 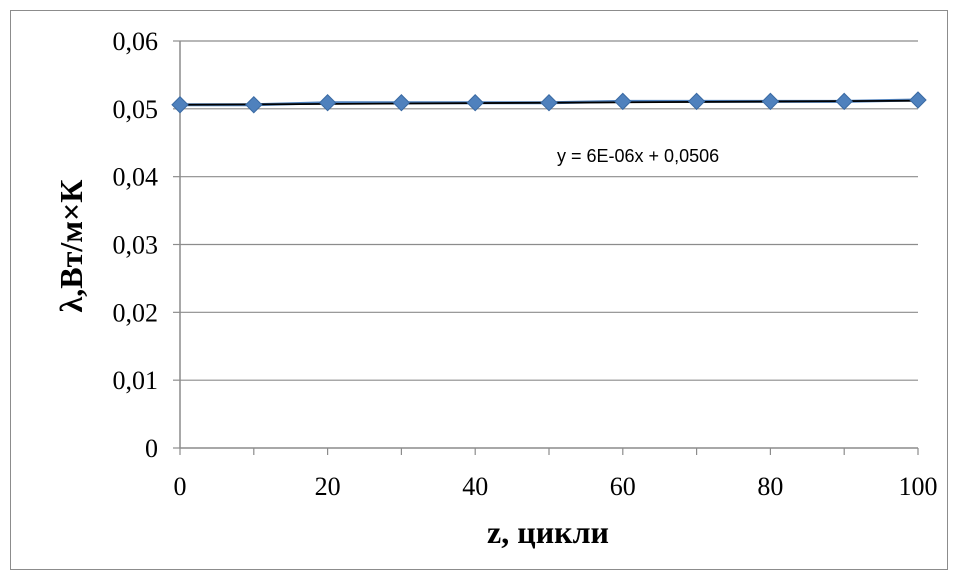 I want to click on y-tick-label: 0,04, so click(x=136, y=177).